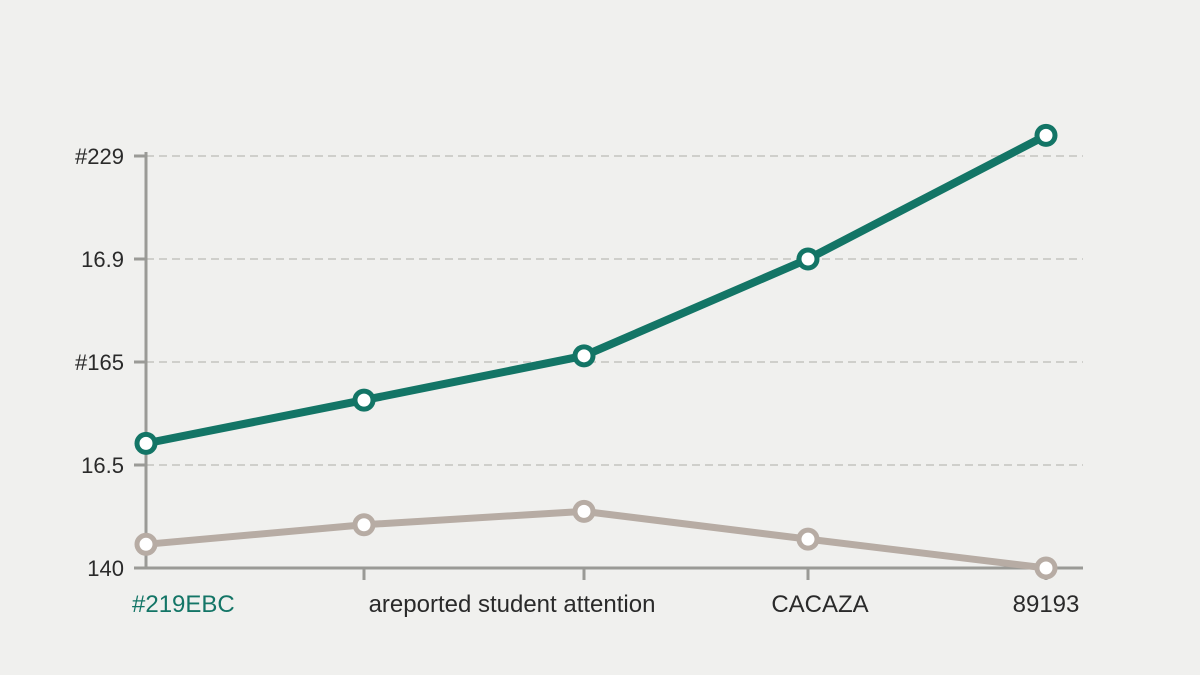 This screenshot has width=1200, height=675. Describe the element at coordinates (183, 604) in the screenshot. I see `x-tick-label: #219EBC` at that location.